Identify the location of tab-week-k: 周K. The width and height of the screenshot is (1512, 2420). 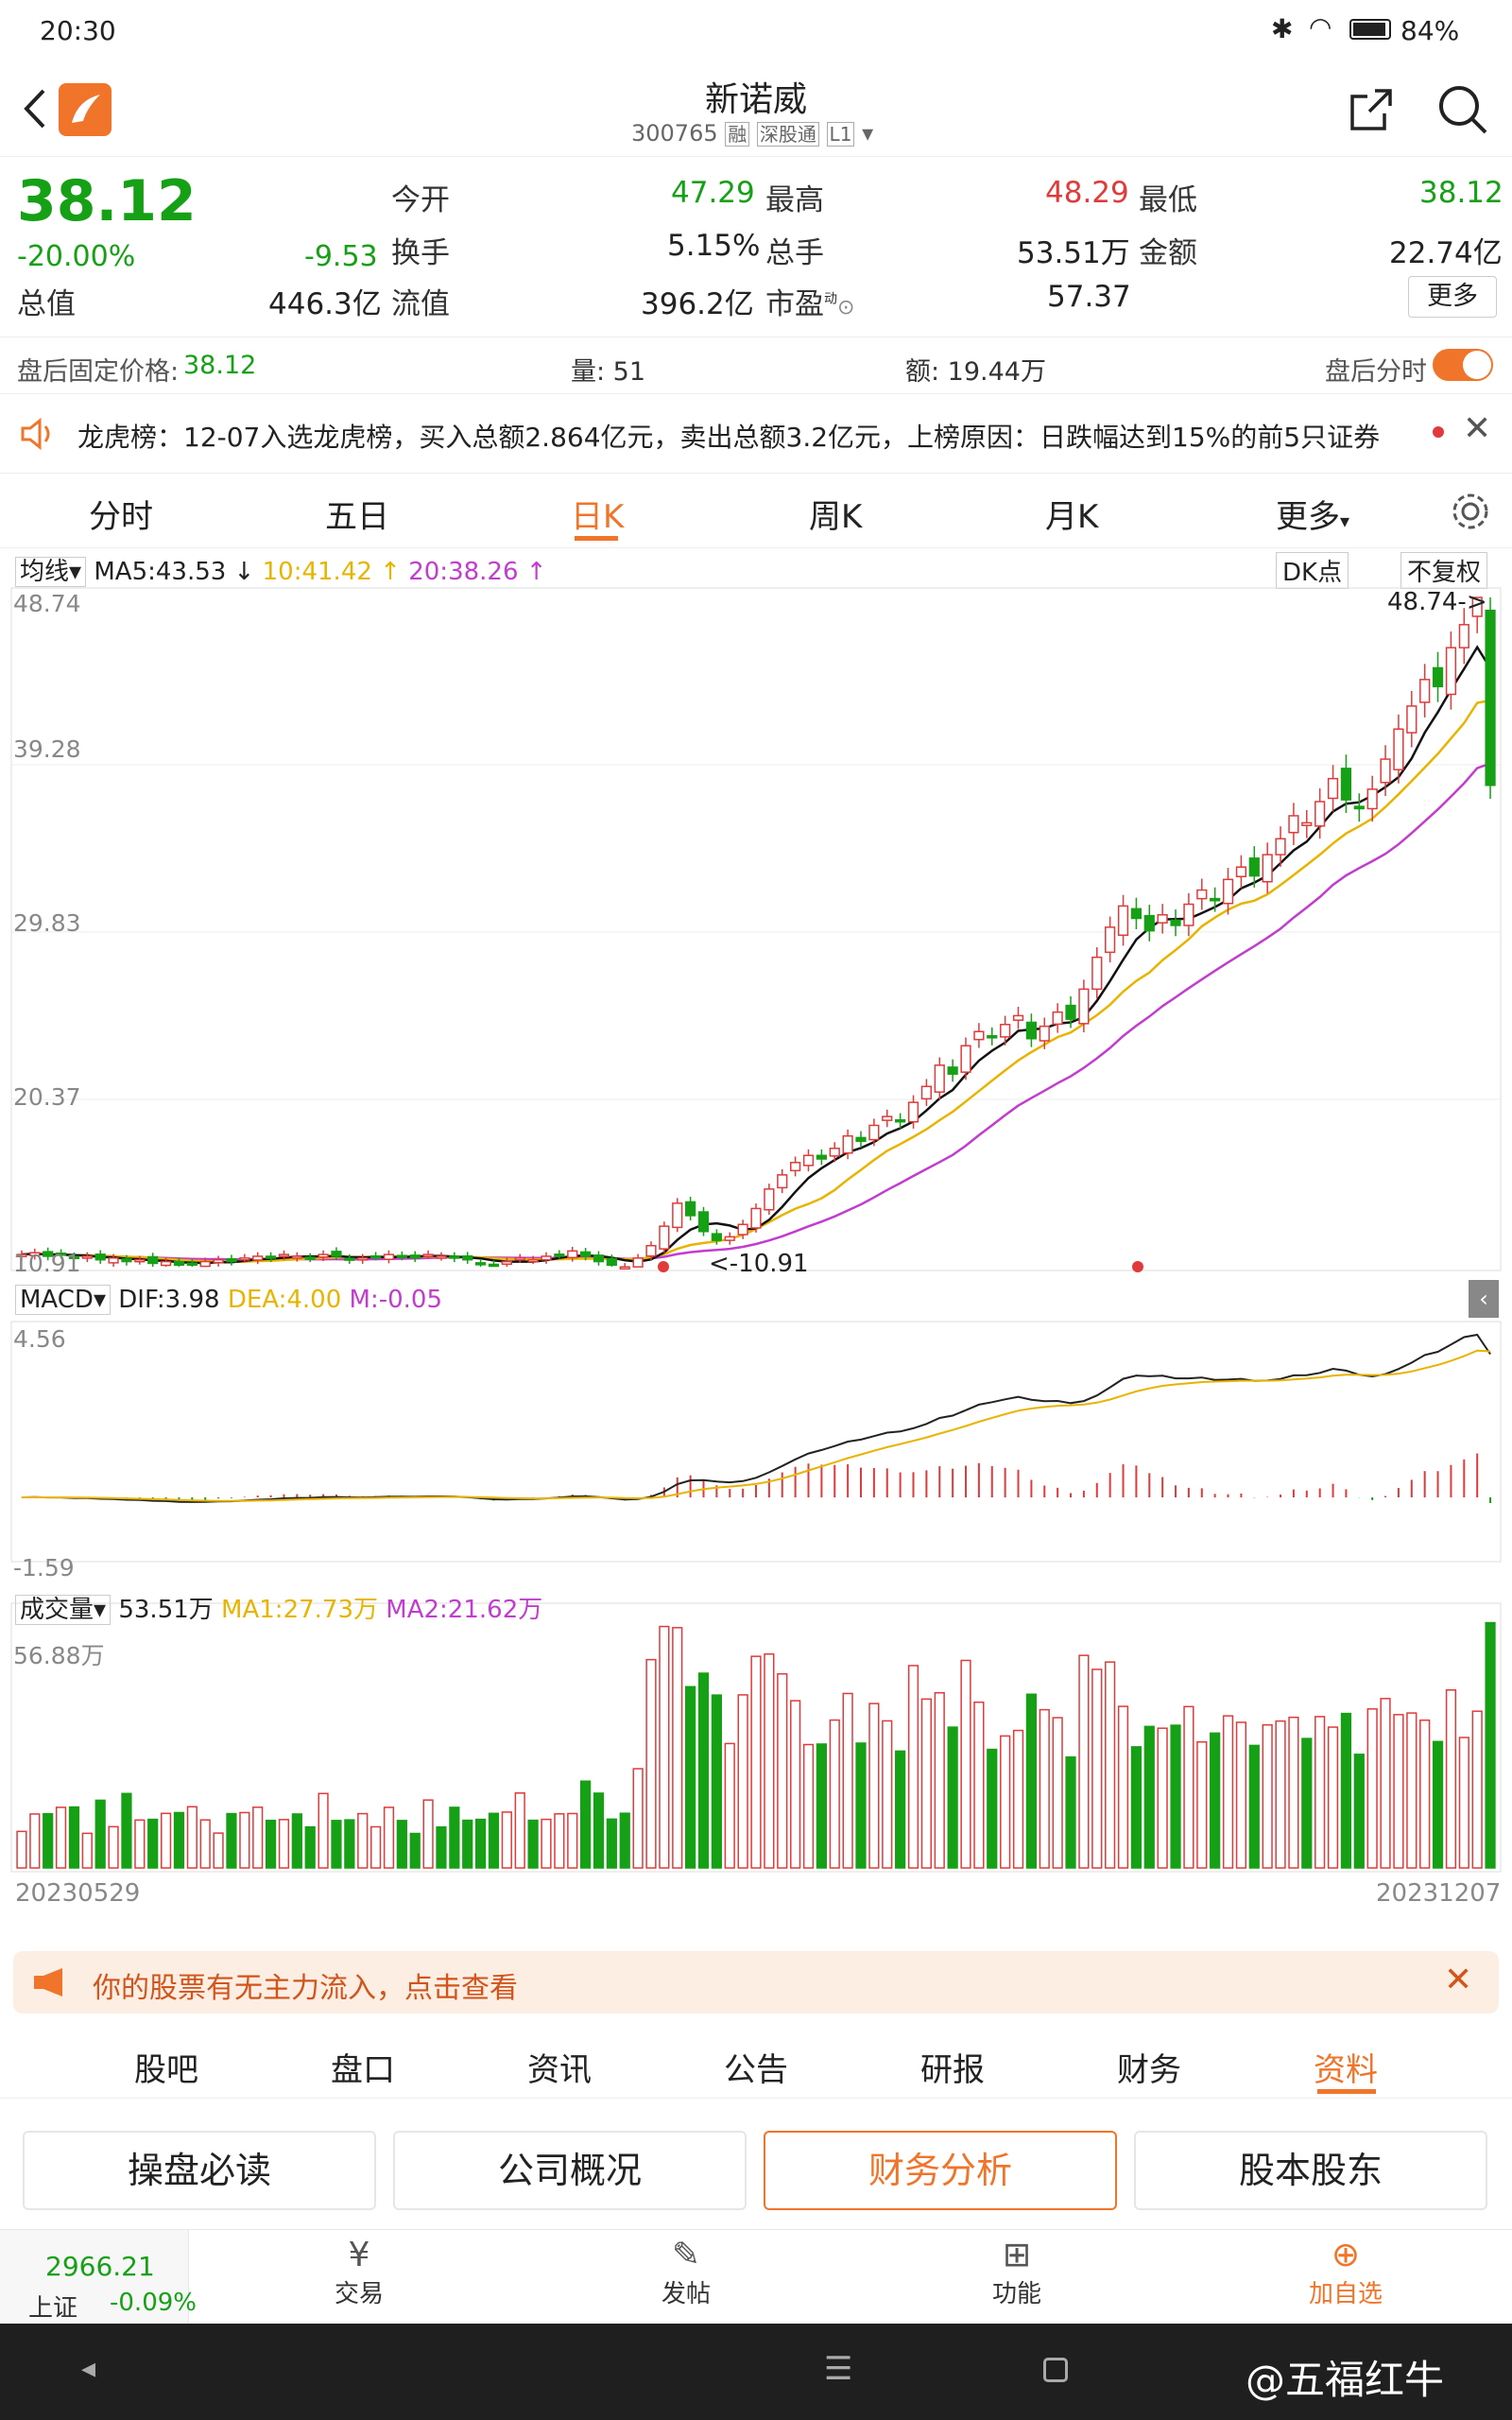
(836, 517).